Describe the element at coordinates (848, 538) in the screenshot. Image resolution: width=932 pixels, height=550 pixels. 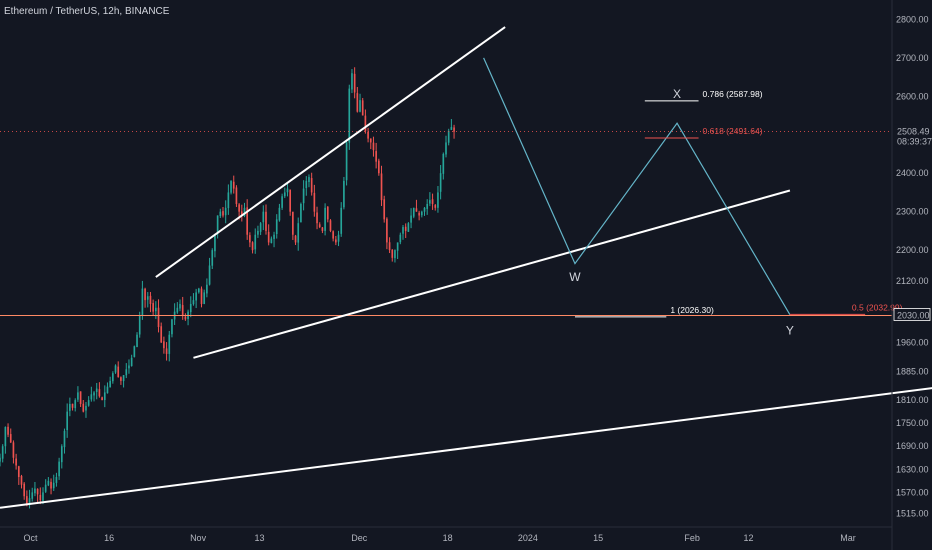
I see `time-tick-label: Mar` at that location.